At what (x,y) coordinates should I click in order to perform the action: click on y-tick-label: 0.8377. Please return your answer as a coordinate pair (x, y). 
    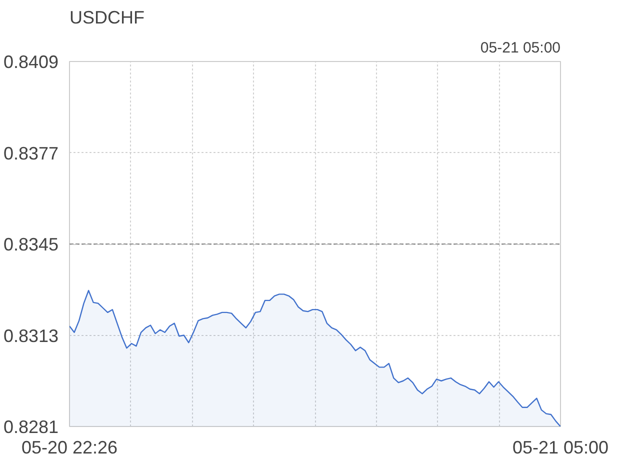
    Looking at the image, I should click on (31, 153).